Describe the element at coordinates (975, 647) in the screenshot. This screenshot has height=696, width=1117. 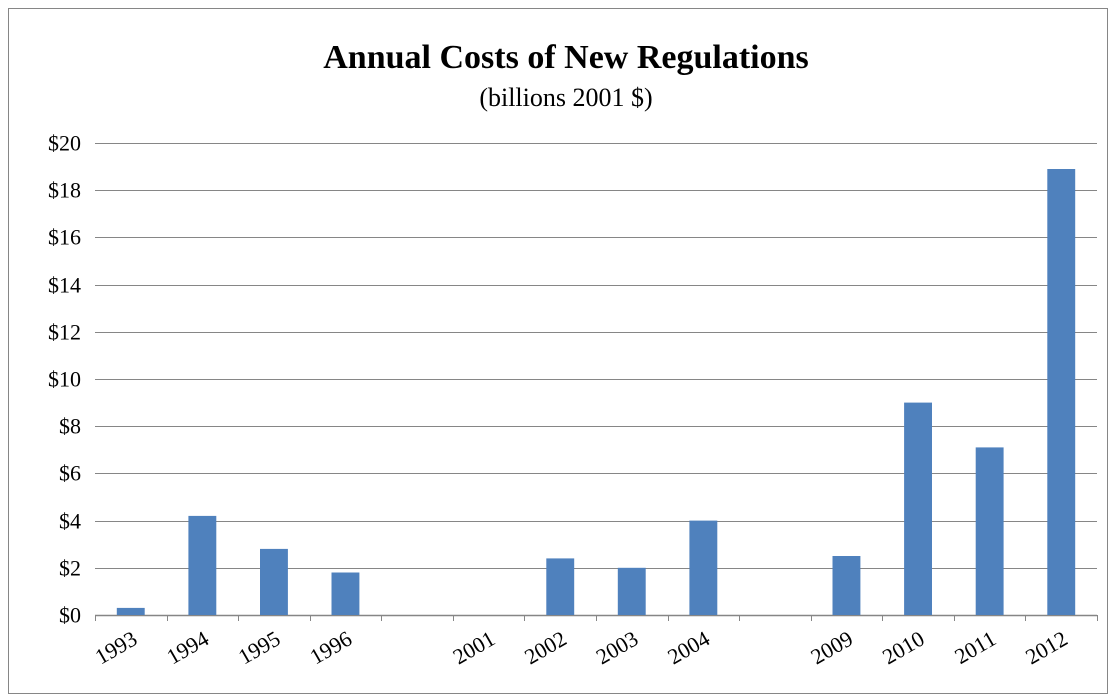
I see `x-tick-label: 2011` at that location.